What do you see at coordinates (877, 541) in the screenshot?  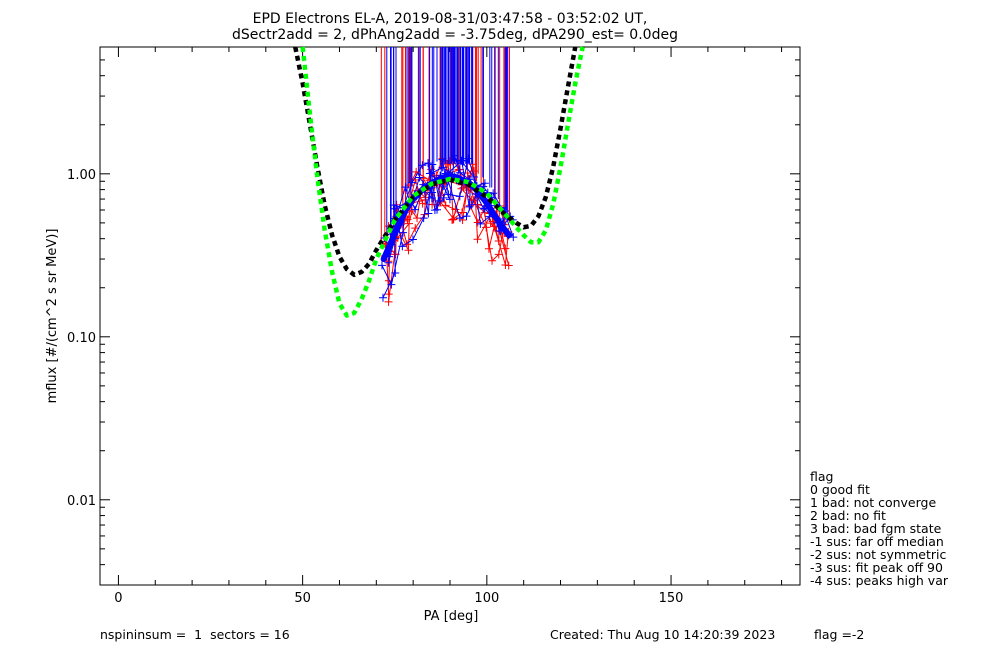 I see `flag-legend-item: -1 sus: far off median` at bounding box center [877, 541].